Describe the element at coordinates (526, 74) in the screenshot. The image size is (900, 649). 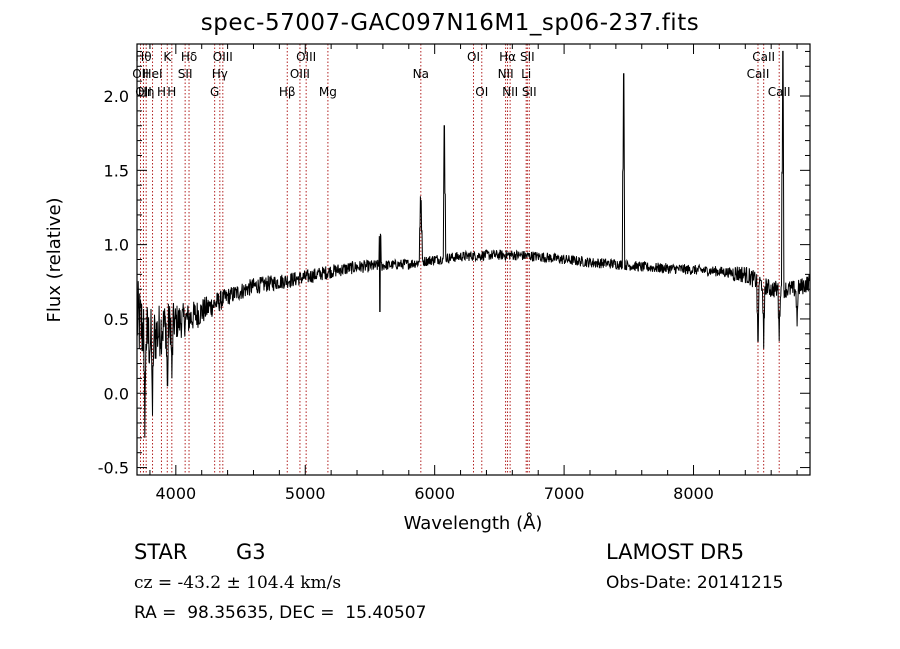
I see `line-label: Li` at that location.